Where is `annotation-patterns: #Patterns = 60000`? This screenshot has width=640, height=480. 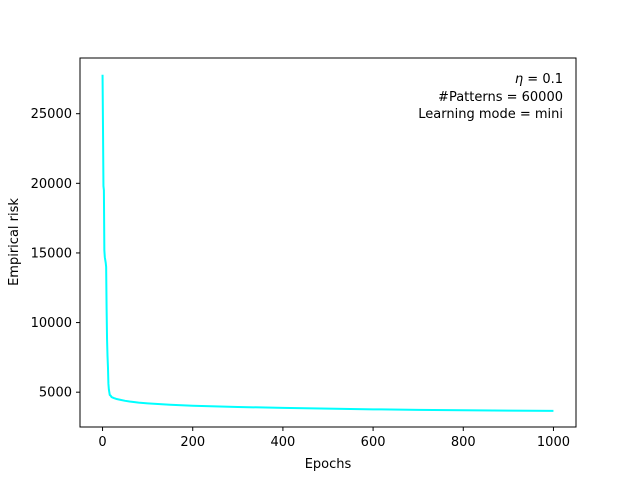 annotation-patterns: #Patterns = 60000 is located at coordinates (500, 97).